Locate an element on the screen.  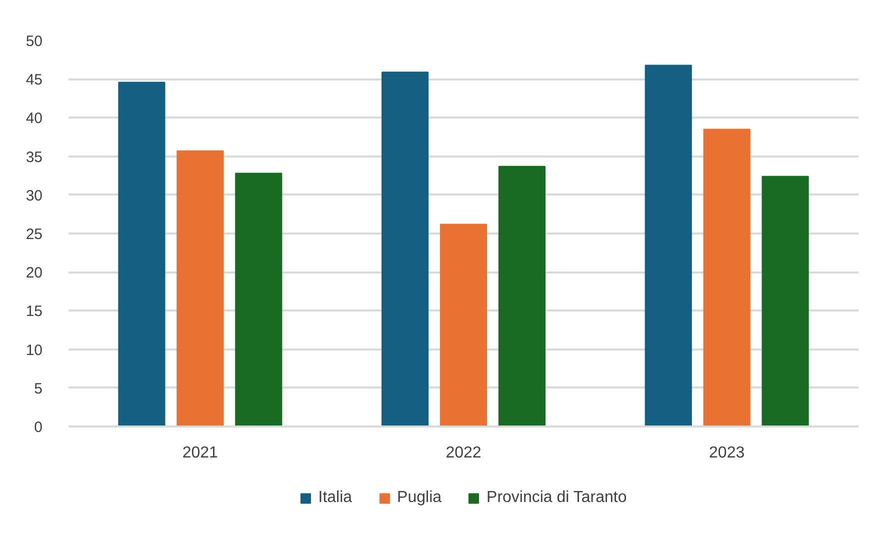
y-tick-label: 30 is located at coordinates (34, 195).